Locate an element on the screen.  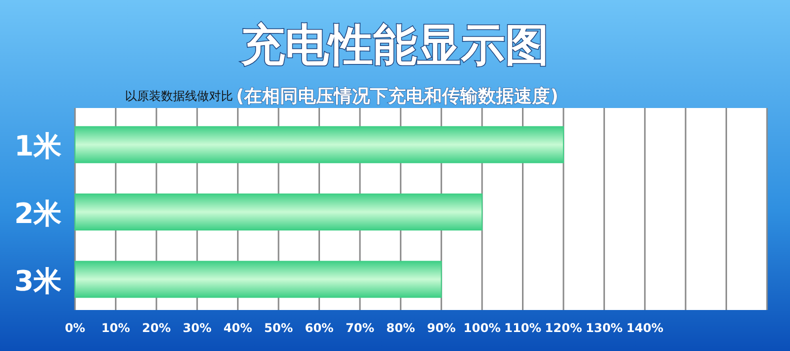
x-tick-label: 60% is located at coordinates (319, 328).